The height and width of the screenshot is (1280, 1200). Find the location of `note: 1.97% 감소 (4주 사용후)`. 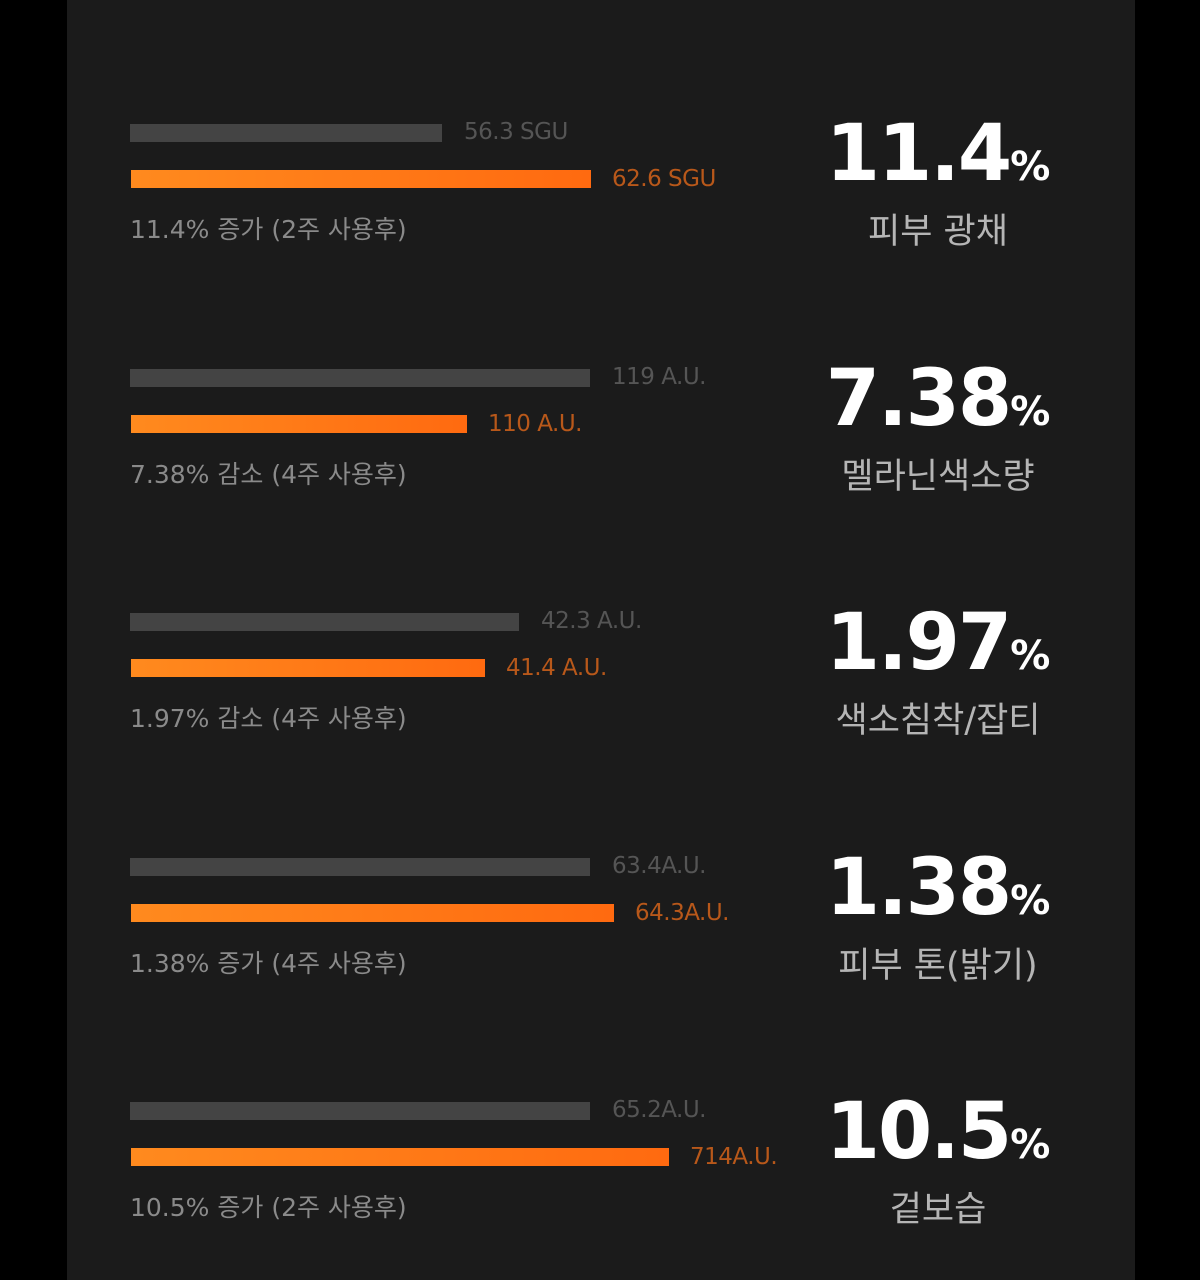

note: 1.97% 감소 (4주 사용후) is located at coordinates (268, 718).